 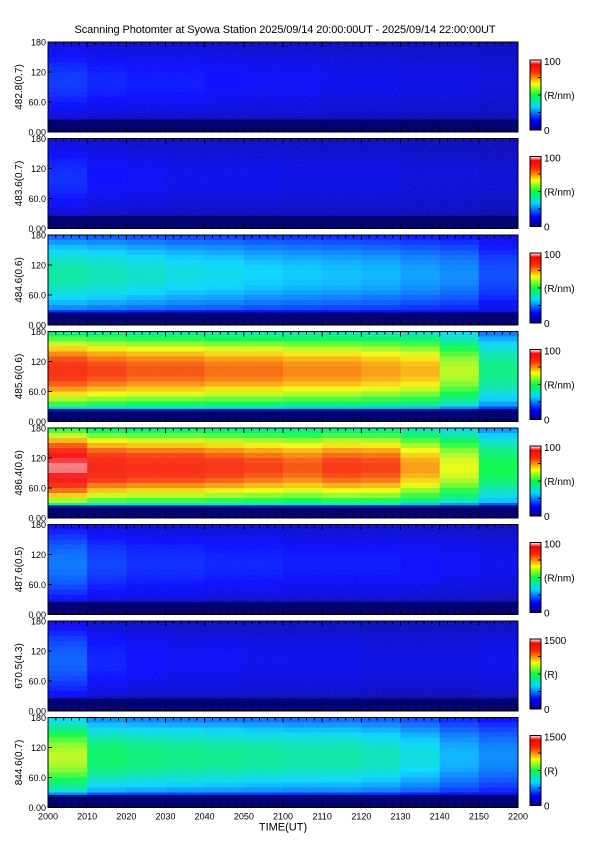 I want to click on panel-4: 0.00 60.0 120 180 486.4(0.6) 100 (R/nm) 0, so click(x=294, y=474).